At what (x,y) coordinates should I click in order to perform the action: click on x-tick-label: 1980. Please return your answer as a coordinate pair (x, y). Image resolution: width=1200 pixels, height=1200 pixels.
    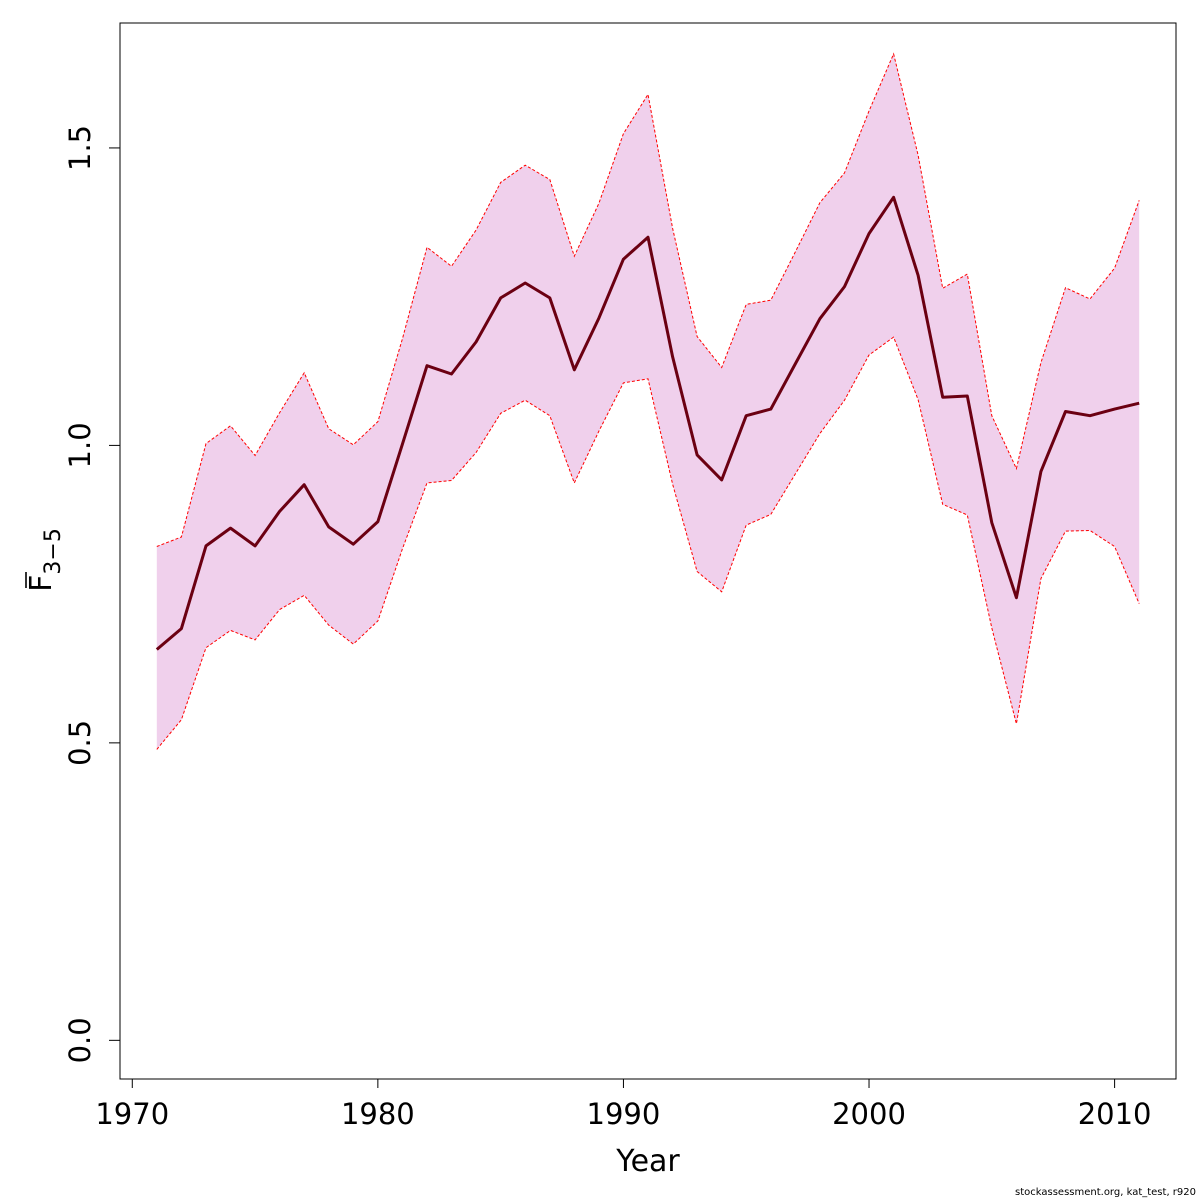
    Looking at the image, I should click on (378, 1114).